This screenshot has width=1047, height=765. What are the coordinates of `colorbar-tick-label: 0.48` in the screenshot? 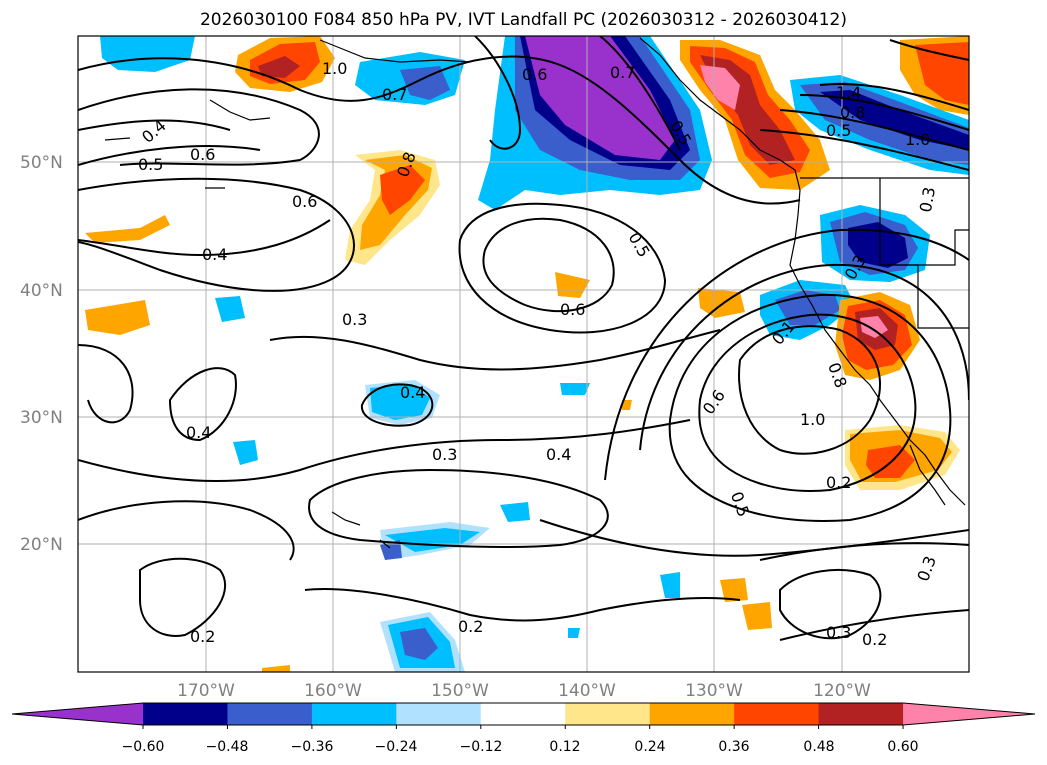 It's located at (818, 747).